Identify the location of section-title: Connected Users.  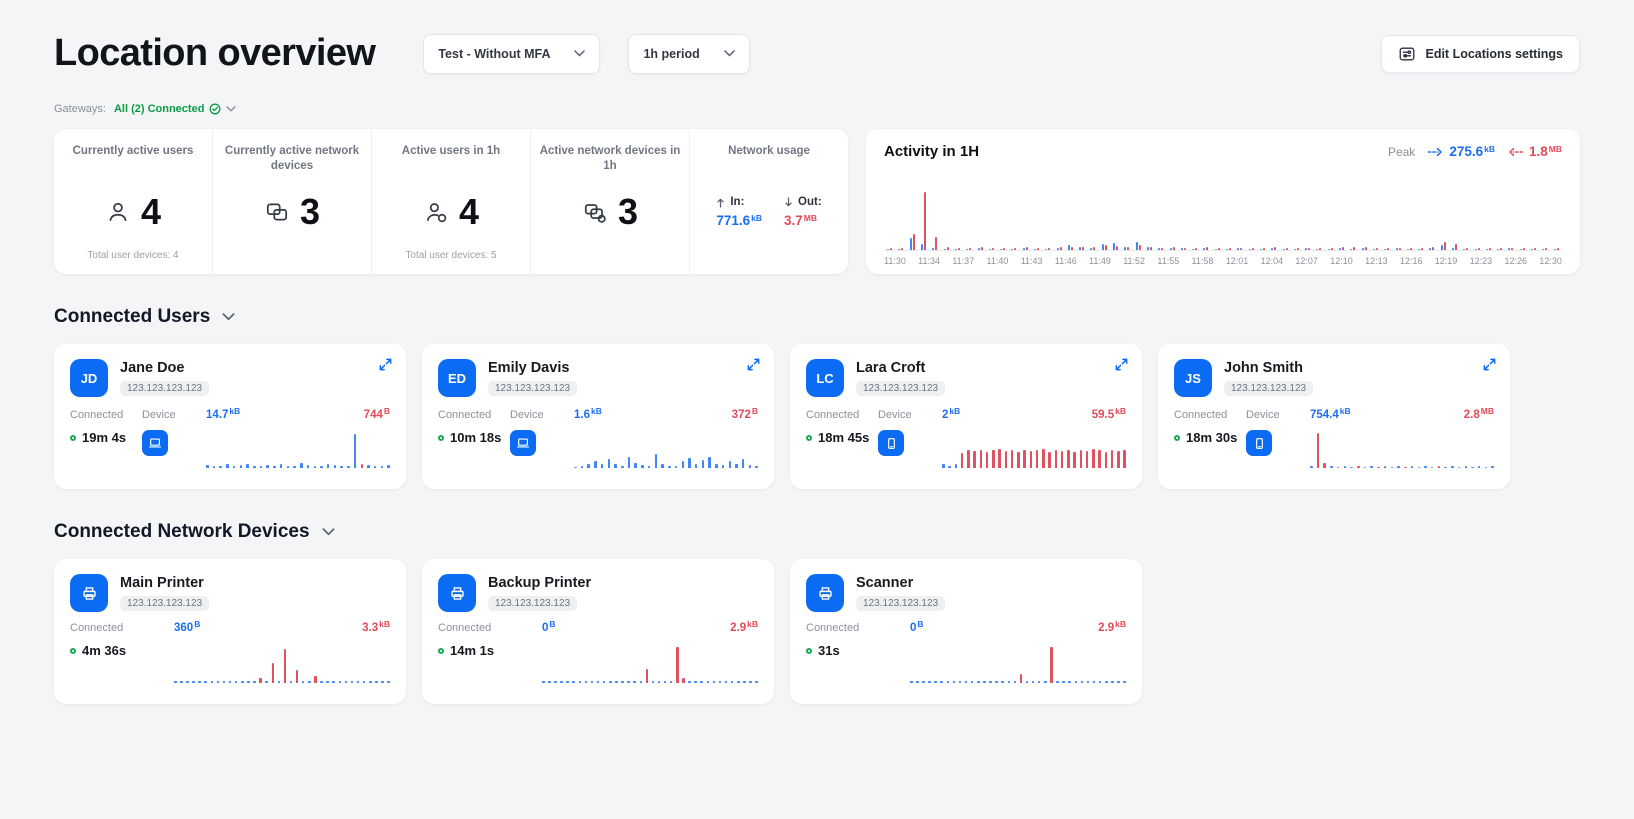
(132, 316).